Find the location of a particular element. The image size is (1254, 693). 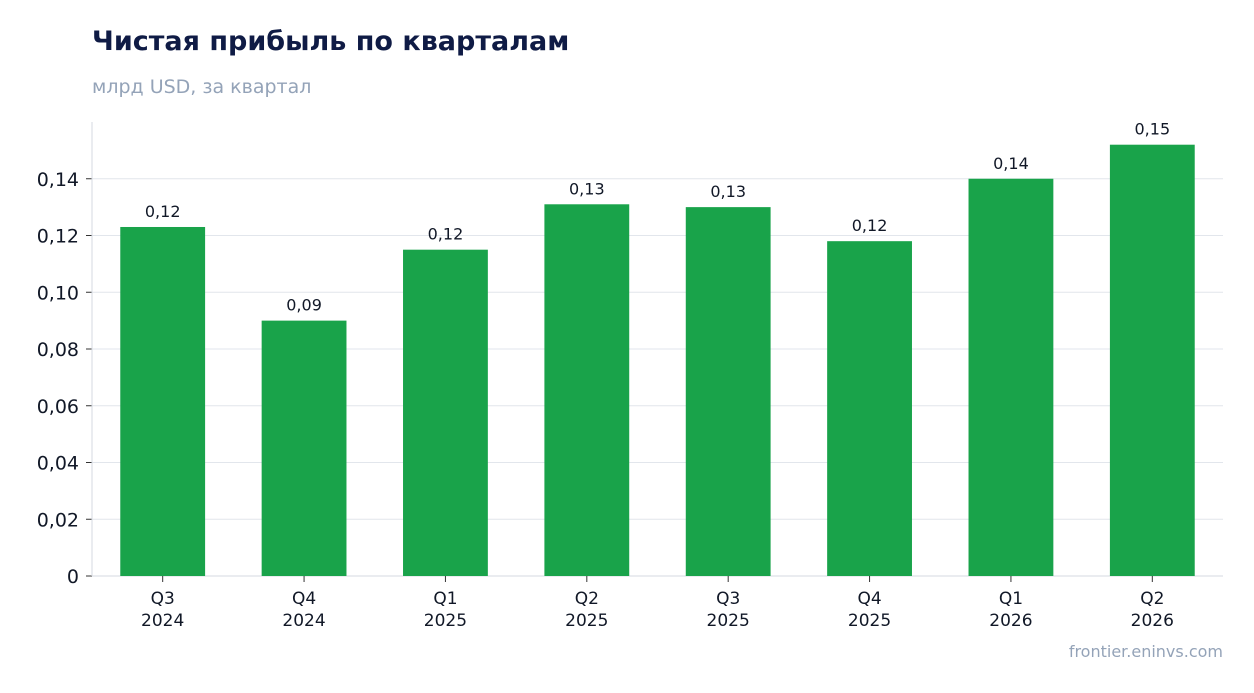

chart-subtitle: млрд USD, за квартал is located at coordinates (202, 87).